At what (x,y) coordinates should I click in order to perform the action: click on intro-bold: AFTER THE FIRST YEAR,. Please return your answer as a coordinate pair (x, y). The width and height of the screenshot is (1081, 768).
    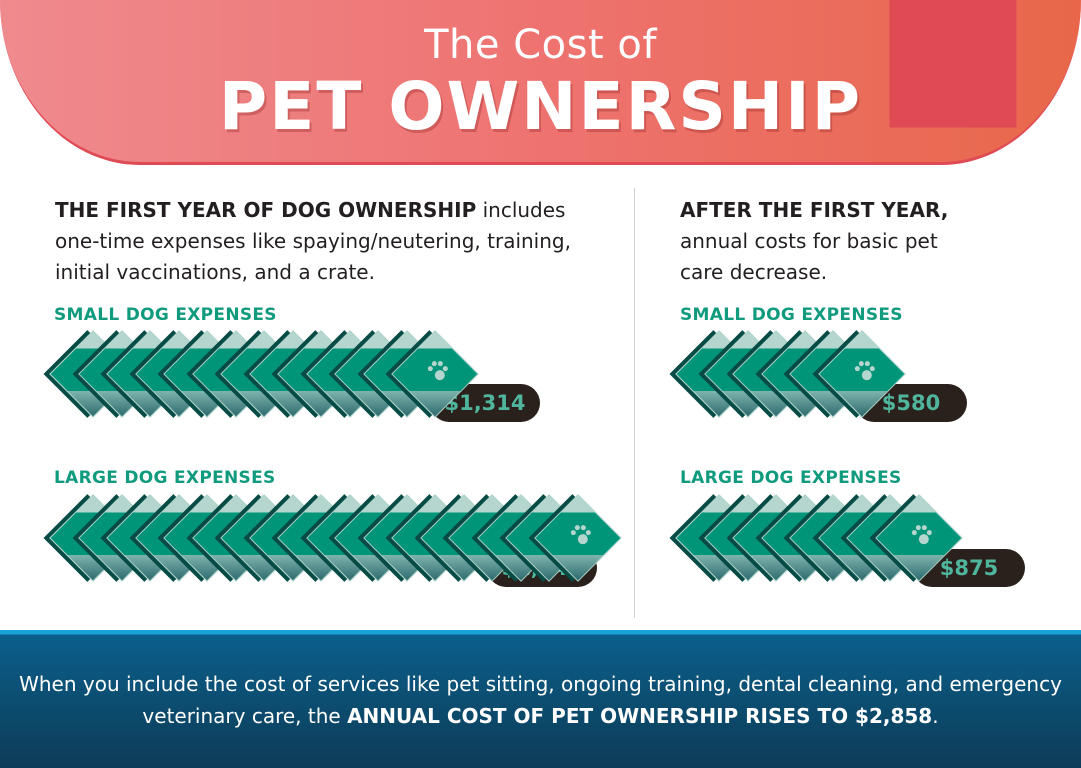
    Looking at the image, I should click on (814, 210).